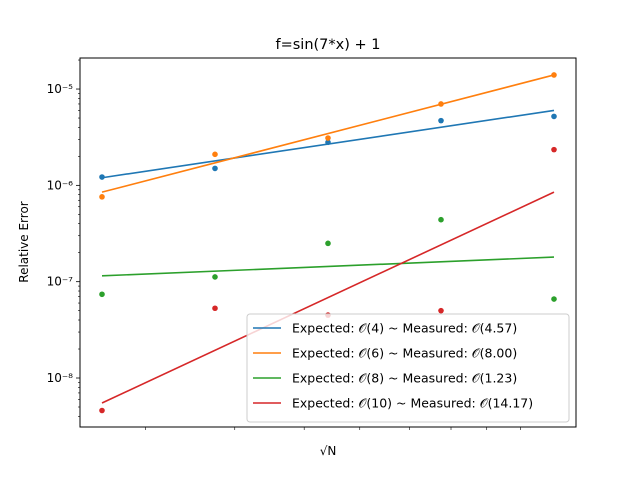 The height and width of the screenshot is (480, 640). What do you see at coordinates (404, 353) in the screenshot?
I see `legend-label: Expected: 𝒪(6) ~ Measured: 𝒪(8.00)` at bounding box center [404, 353].